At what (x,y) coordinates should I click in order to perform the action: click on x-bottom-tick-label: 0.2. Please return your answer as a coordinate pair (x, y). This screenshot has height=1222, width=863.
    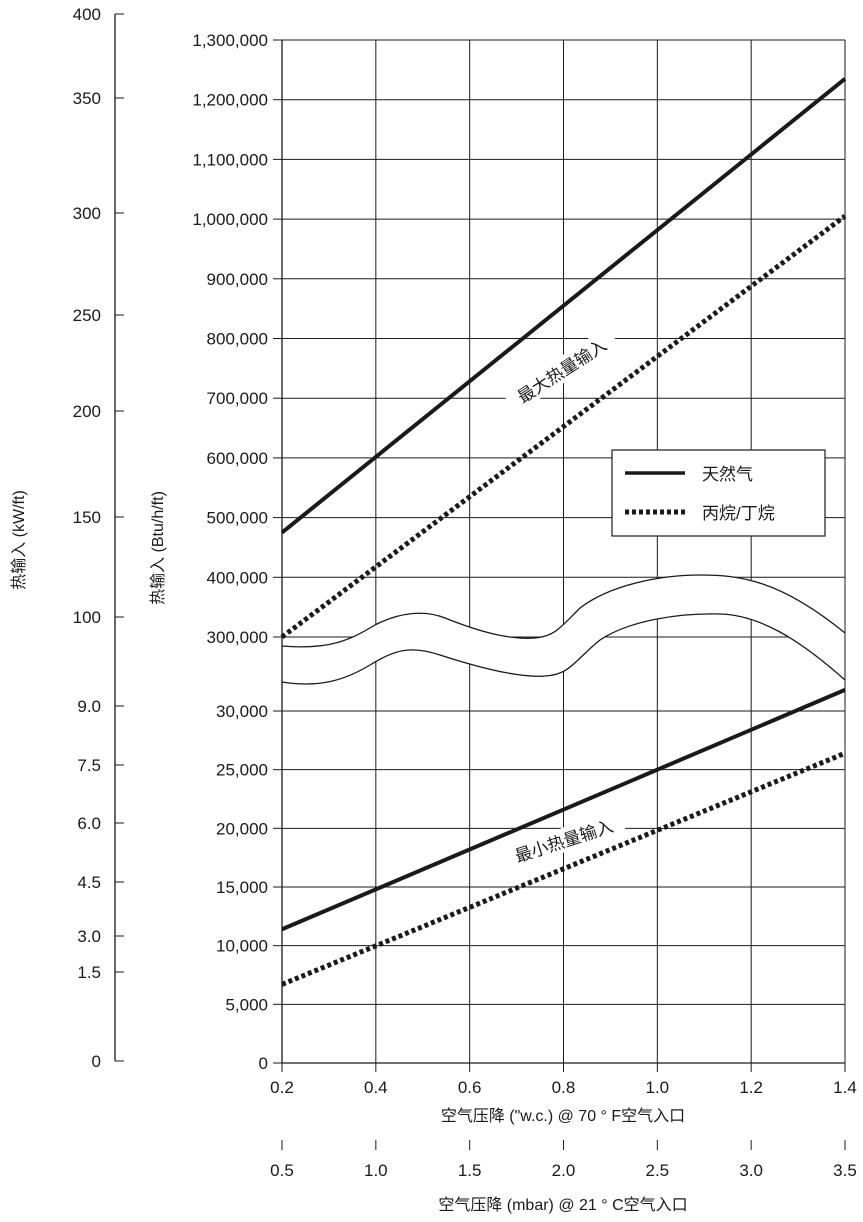
    Looking at the image, I should click on (282, 1087).